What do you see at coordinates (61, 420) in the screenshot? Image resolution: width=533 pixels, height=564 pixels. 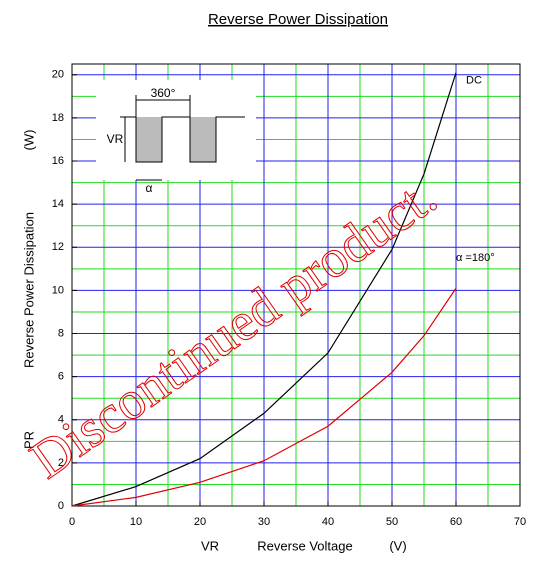 I see `y-tick-label: 4` at bounding box center [61, 420].